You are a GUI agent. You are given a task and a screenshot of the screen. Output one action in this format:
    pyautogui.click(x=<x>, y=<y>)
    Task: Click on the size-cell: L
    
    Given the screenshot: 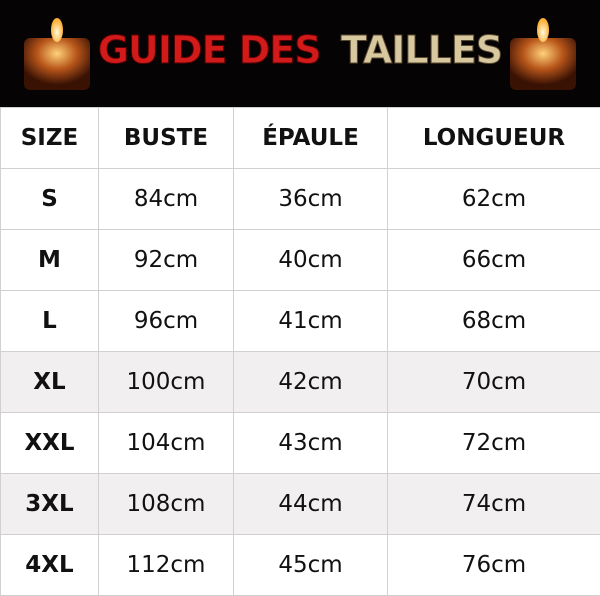 What is the action you would take?
    pyautogui.click(x=50, y=321)
    